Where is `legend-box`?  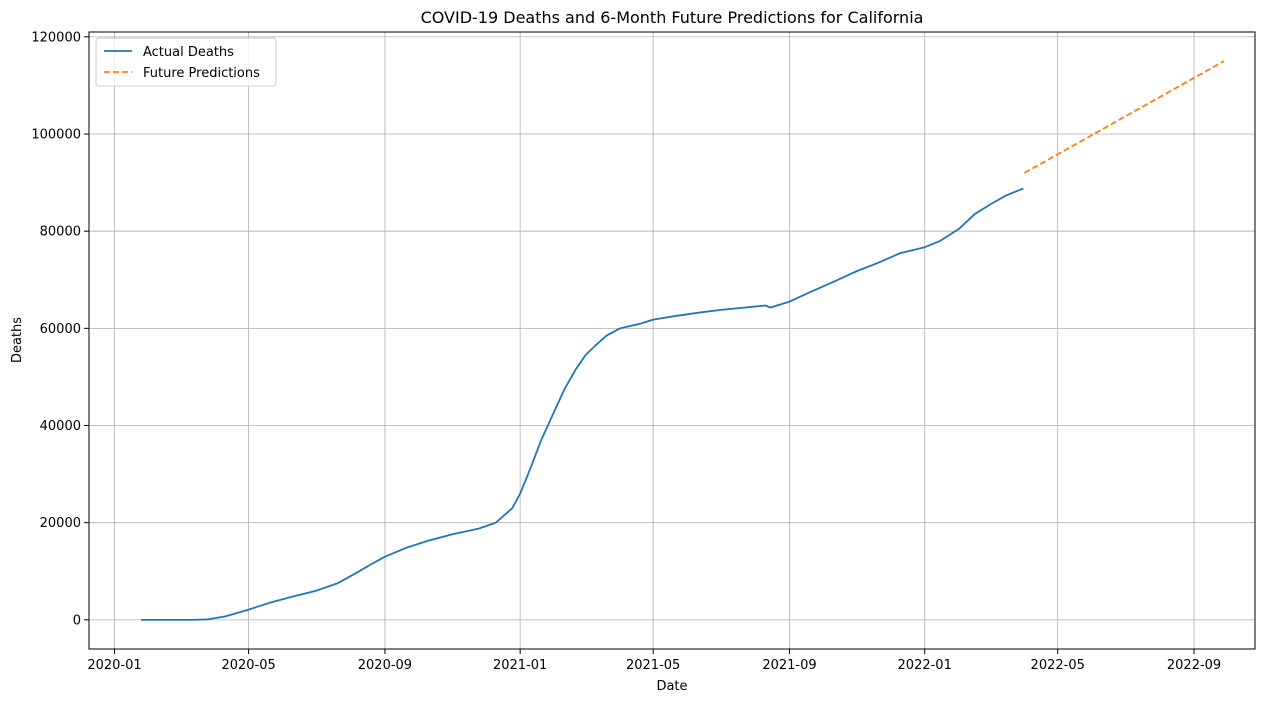 legend-box is located at coordinates (186, 62).